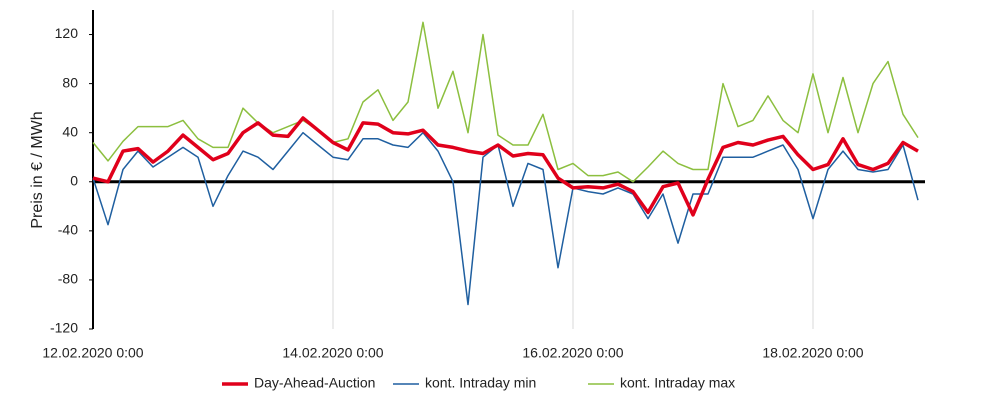  What do you see at coordinates (64, 328) in the screenshot?
I see `y-tick-label: -120` at bounding box center [64, 328].